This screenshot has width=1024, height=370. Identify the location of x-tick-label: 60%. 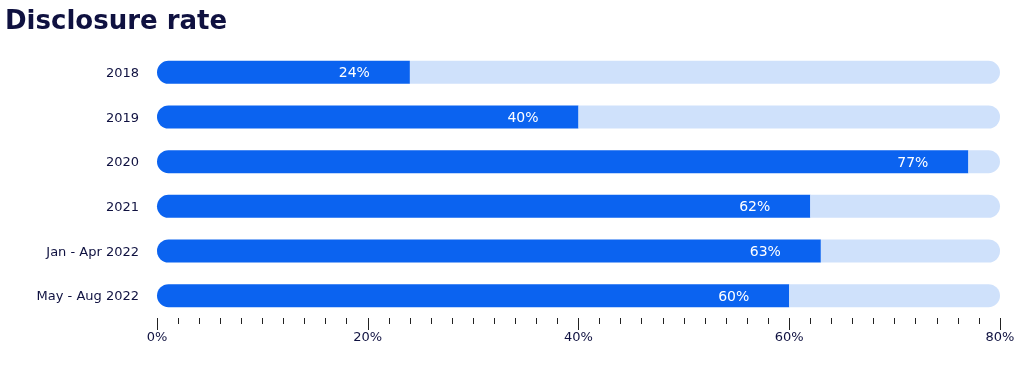
(789, 336).